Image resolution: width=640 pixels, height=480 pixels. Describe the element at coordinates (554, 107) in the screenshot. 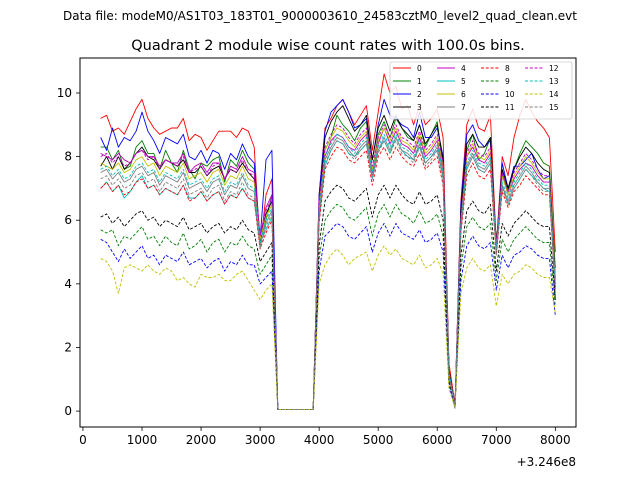

I see `legend-label-15: 15` at that location.